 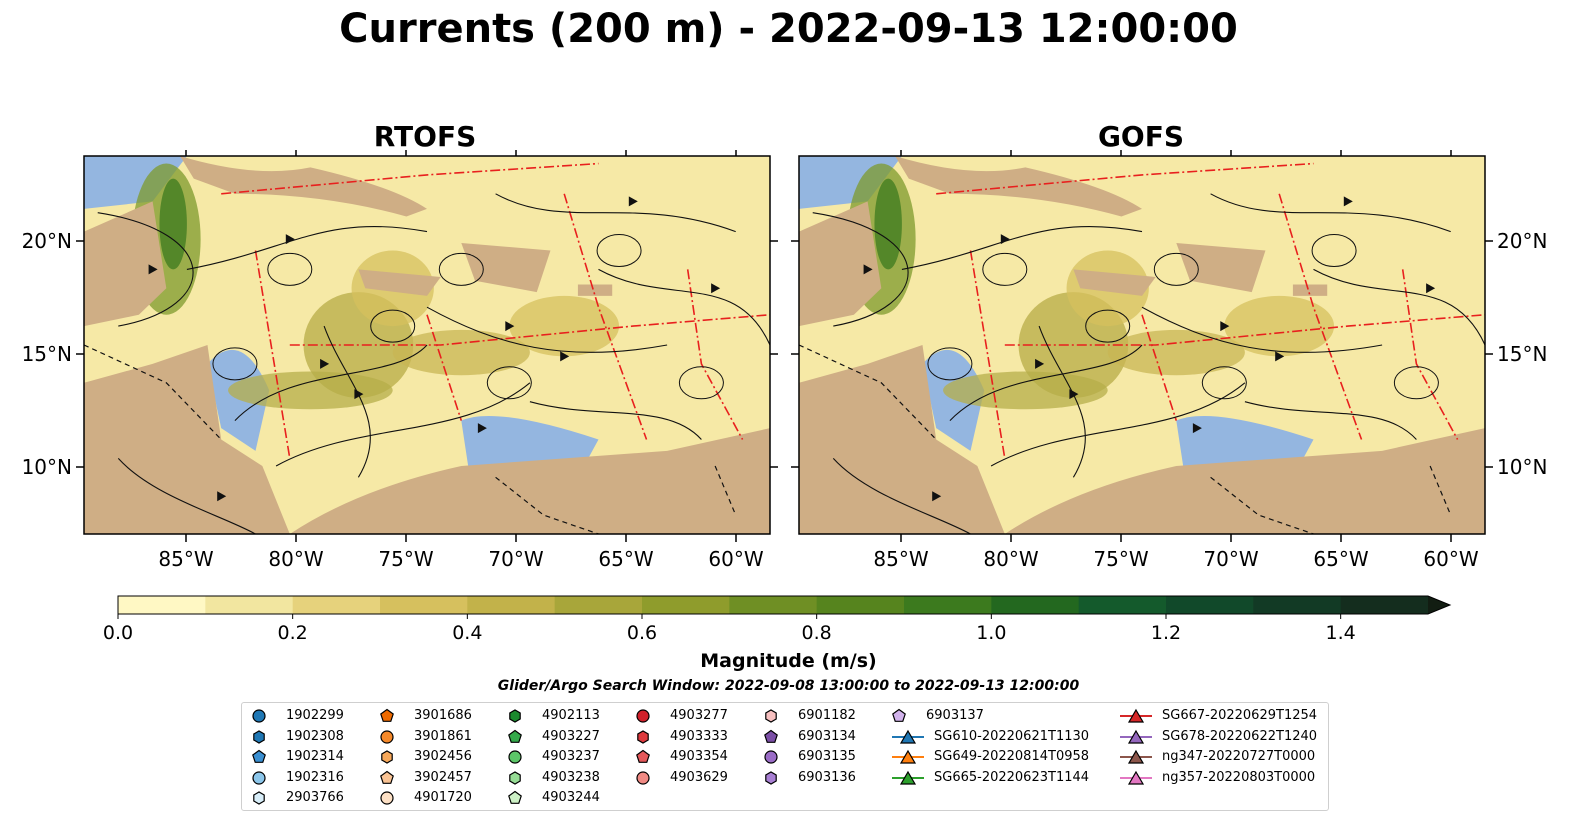 I want to click on legend-label: 4903237, so click(x=571, y=756).